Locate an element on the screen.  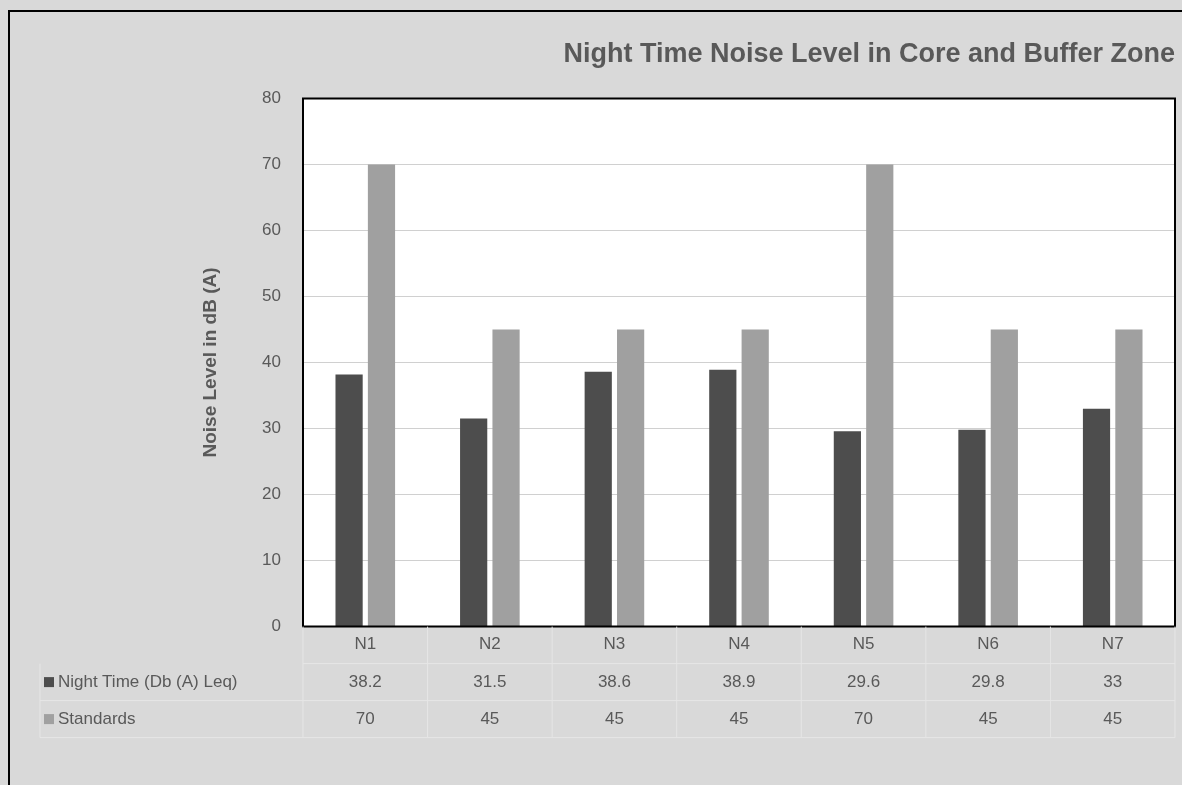
y-tick-label: 40 is located at coordinates (271, 362).